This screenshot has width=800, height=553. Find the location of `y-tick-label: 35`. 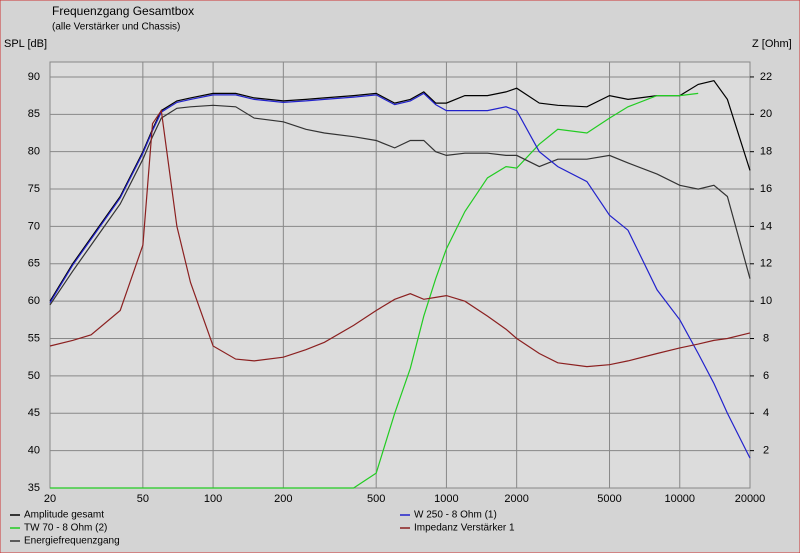

y-tick-label: 35 is located at coordinates (34, 488).